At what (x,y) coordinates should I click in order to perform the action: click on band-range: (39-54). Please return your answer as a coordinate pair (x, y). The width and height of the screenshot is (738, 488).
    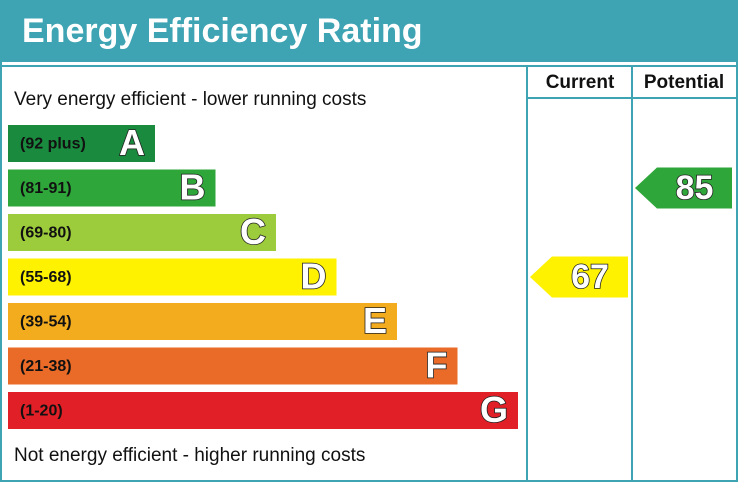
    Looking at the image, I should click on (46, 322).